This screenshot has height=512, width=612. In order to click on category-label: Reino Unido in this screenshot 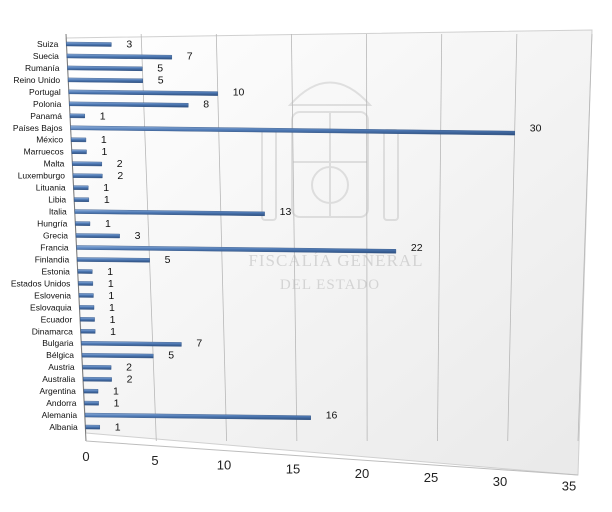, I will do `click(36, 80)`.